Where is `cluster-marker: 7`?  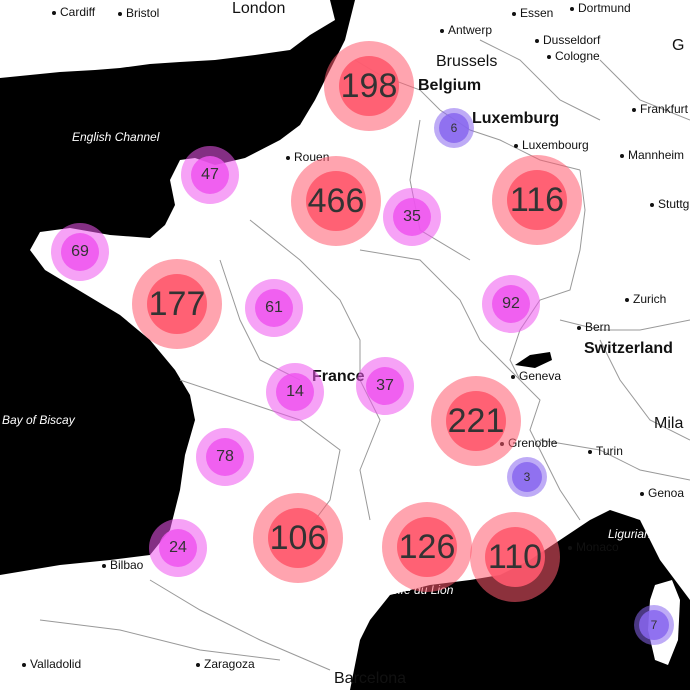
cluster-marker: 7 is located at coordinates (654, 625).